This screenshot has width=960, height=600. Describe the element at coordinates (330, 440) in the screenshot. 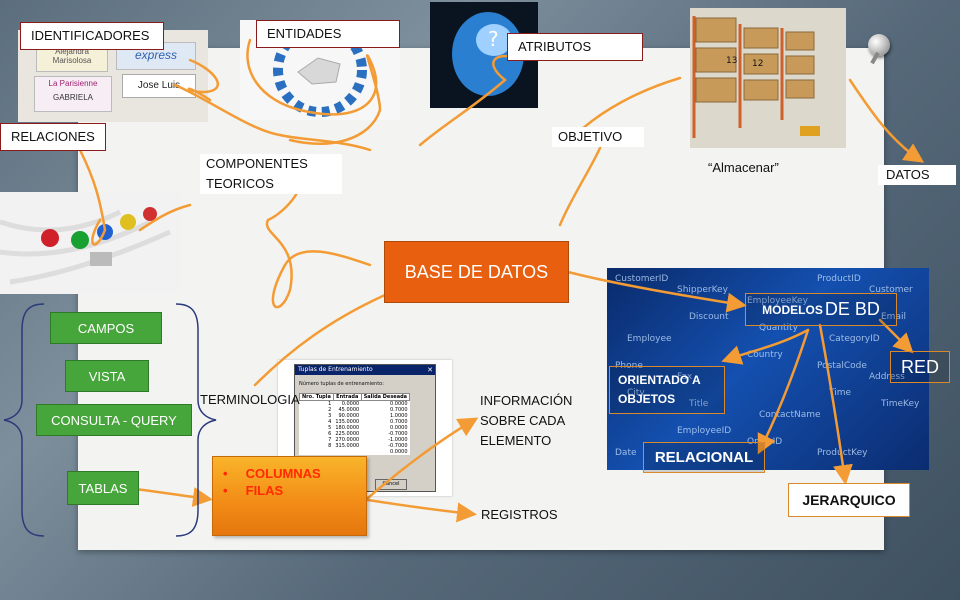

I see `cell: 7` at that location.